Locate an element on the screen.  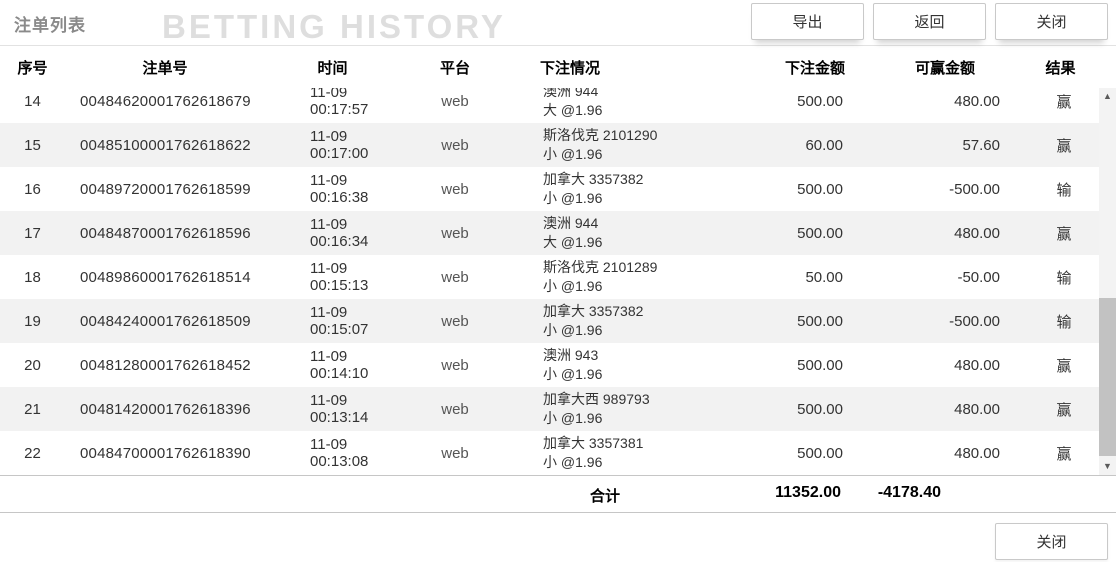
watermark-text: BETTING HISTORY is located at coordinates (334, 26).